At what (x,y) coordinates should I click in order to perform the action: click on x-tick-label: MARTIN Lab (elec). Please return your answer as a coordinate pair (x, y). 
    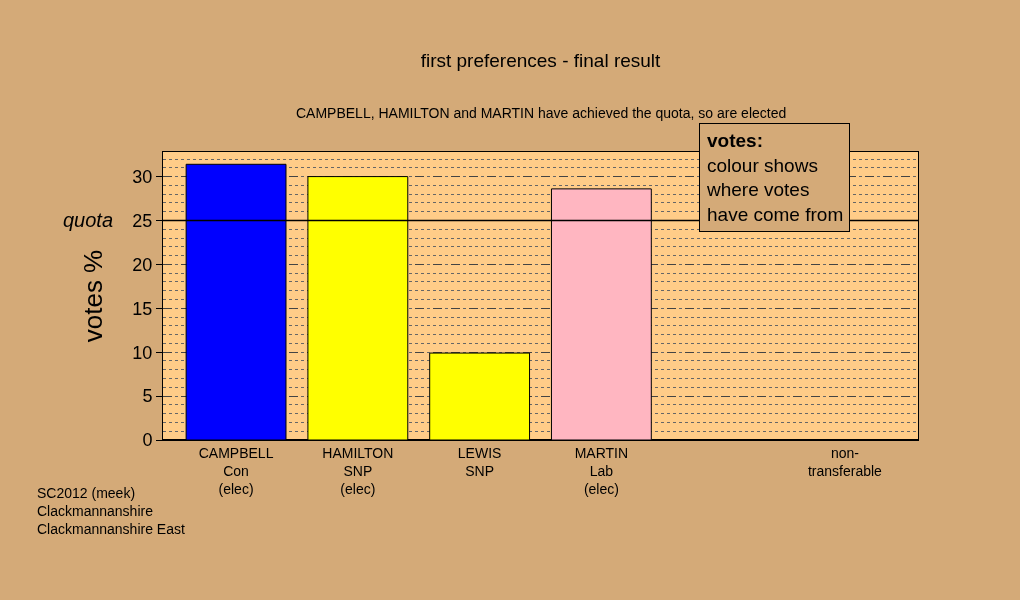
    Looking at the image, I should click on (601, 471).